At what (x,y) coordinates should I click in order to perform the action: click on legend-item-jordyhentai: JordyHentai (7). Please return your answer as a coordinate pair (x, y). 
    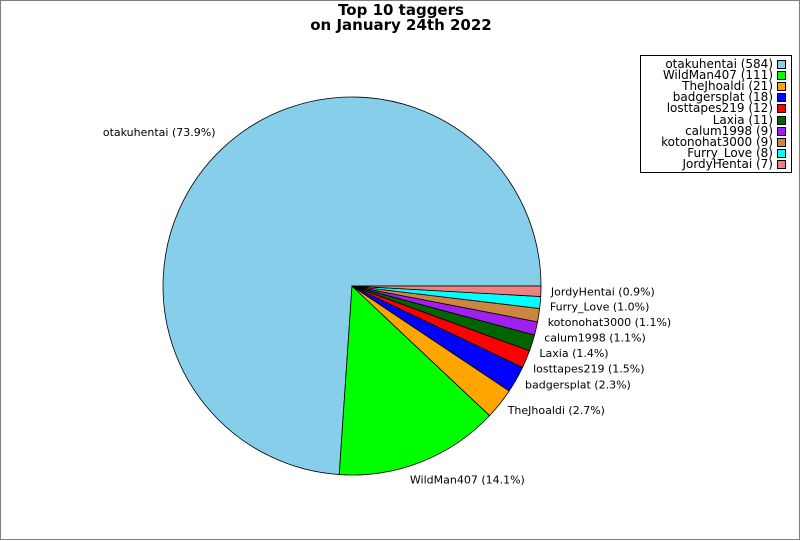
    Looking at the image, I should click on (715, 163).